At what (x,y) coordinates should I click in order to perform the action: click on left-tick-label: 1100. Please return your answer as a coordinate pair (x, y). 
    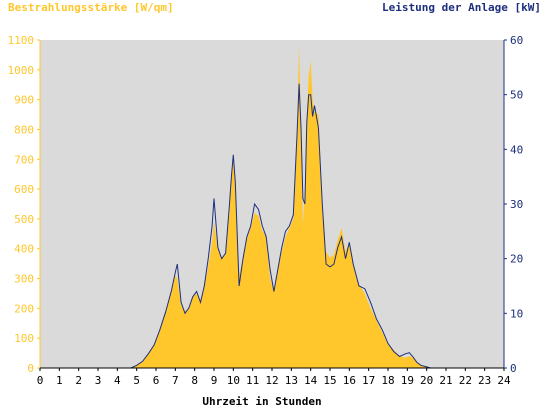
    Looking at the image, I should click on (21, 40).